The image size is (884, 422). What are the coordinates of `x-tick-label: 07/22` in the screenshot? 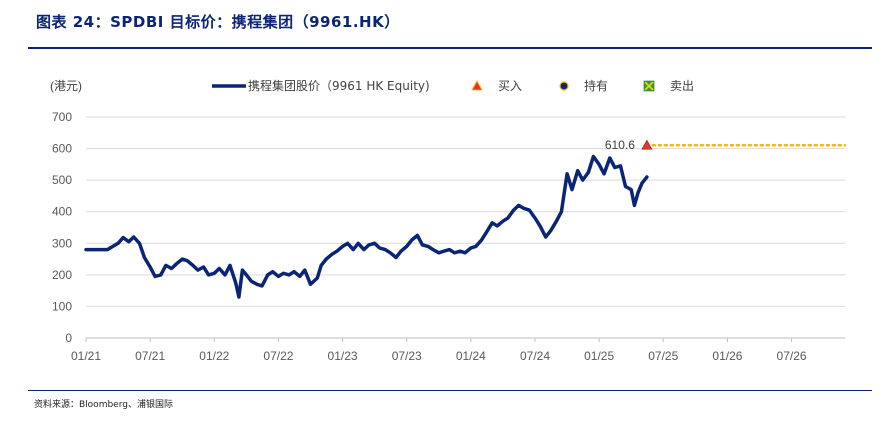 It's located at (278, 356).